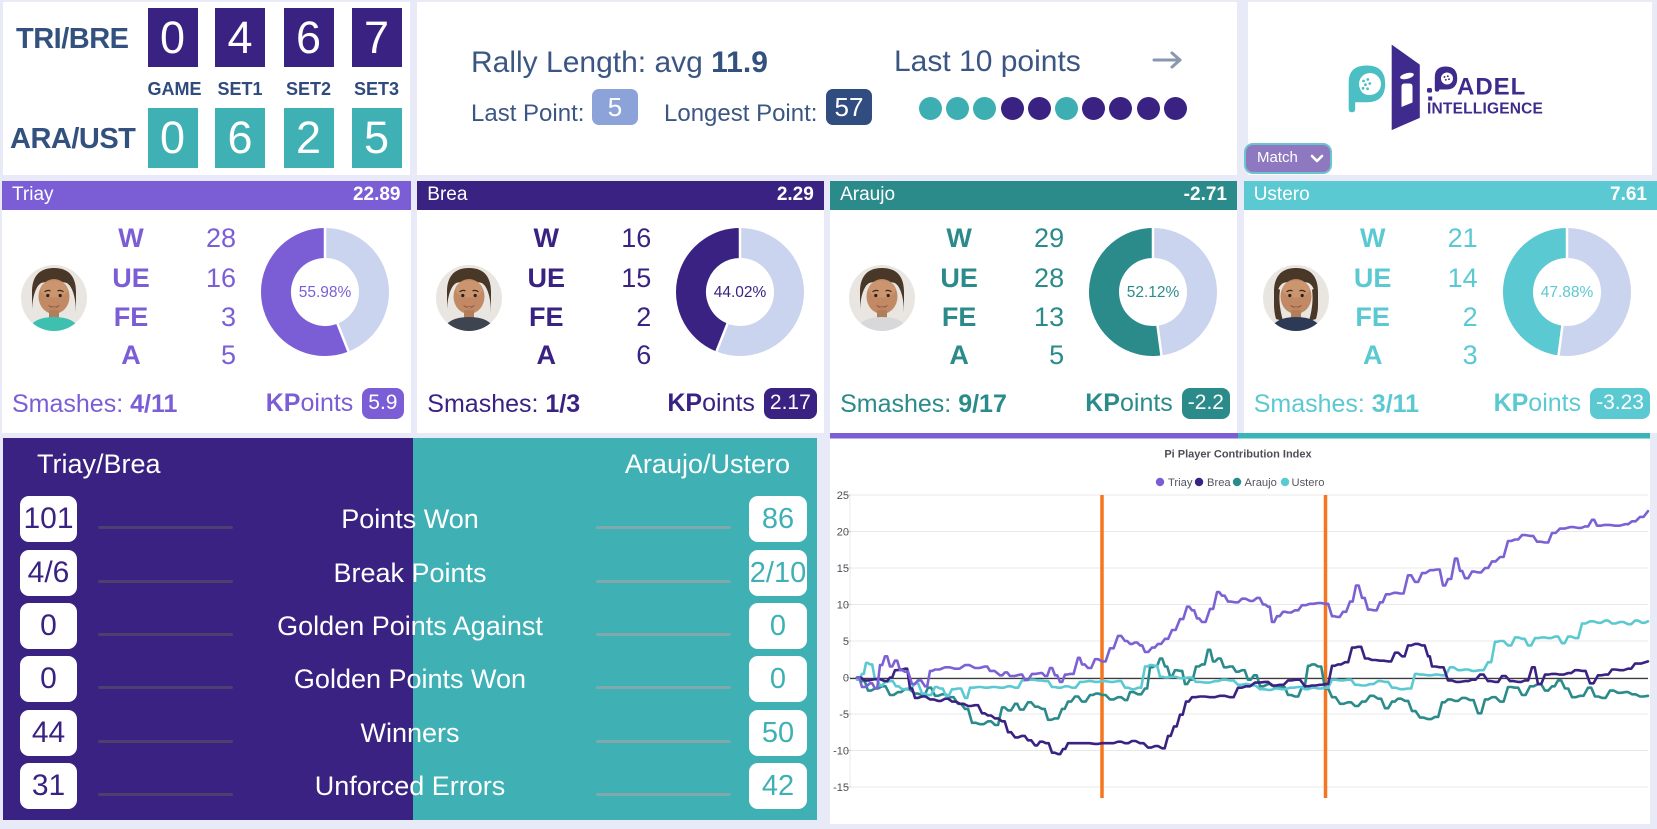 This screenshot has height=829, width=1657. I want to click on svg-text: 10, so click(843, 606).